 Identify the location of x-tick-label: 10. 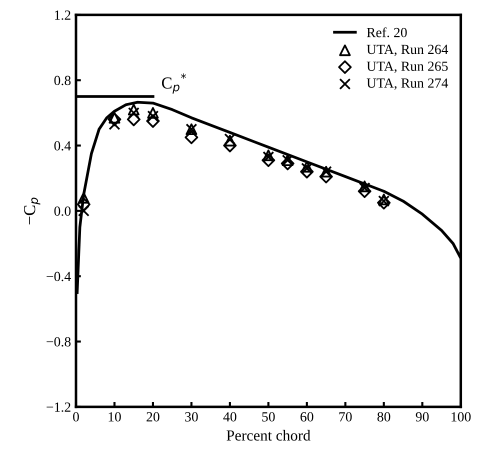
(114, 417).